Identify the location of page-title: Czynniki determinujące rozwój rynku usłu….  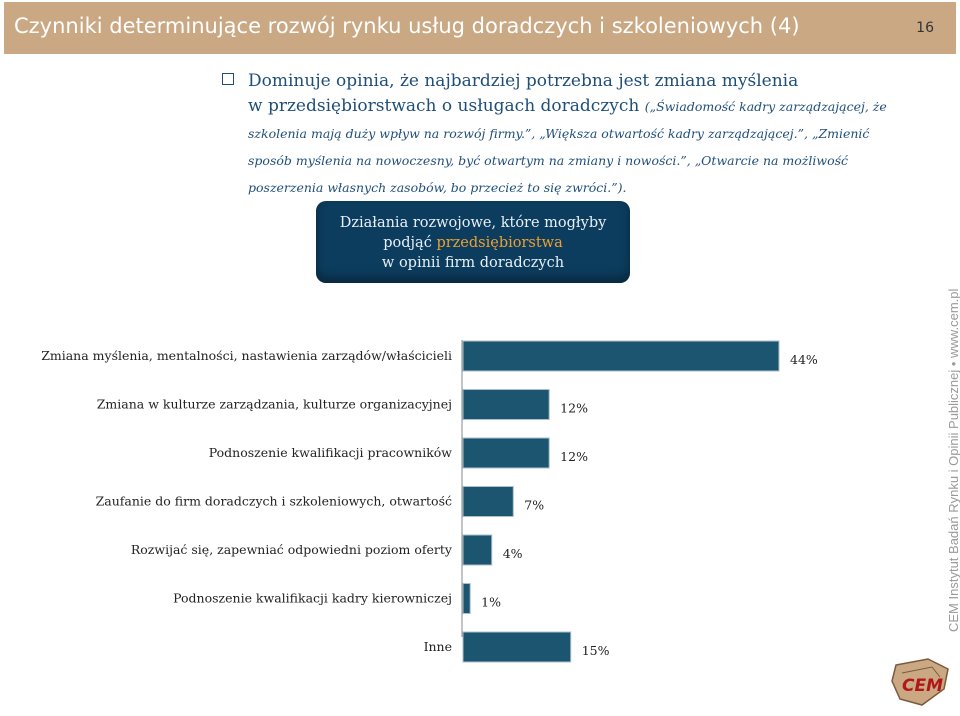
(407, 26).